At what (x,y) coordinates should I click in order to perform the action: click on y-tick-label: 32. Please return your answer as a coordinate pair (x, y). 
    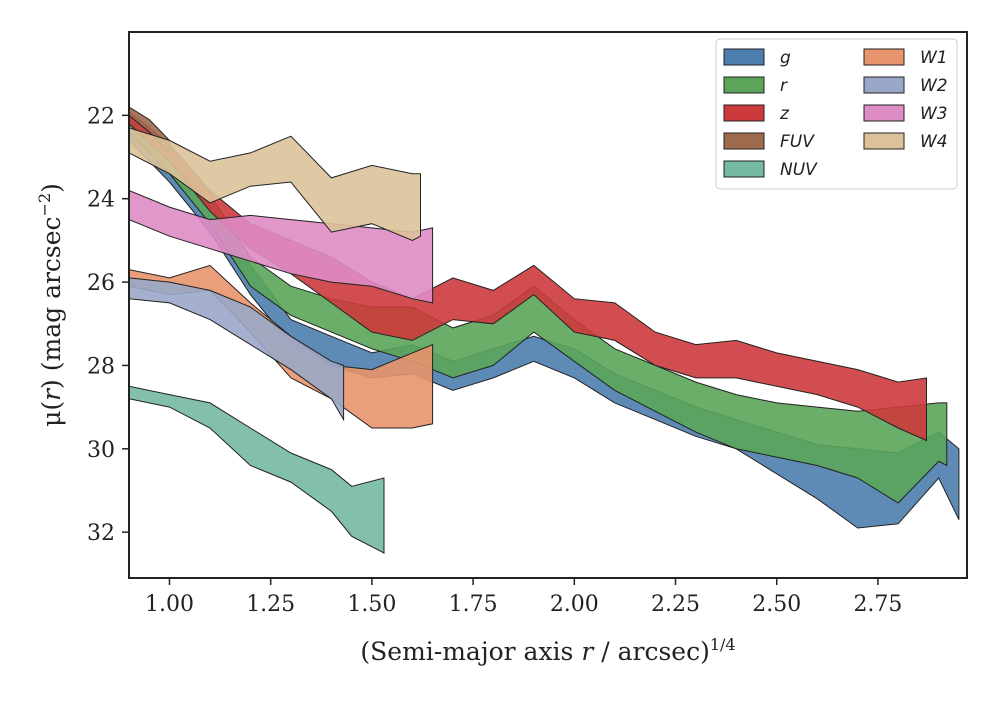
    Looking at the image, I should click on (101, 533).